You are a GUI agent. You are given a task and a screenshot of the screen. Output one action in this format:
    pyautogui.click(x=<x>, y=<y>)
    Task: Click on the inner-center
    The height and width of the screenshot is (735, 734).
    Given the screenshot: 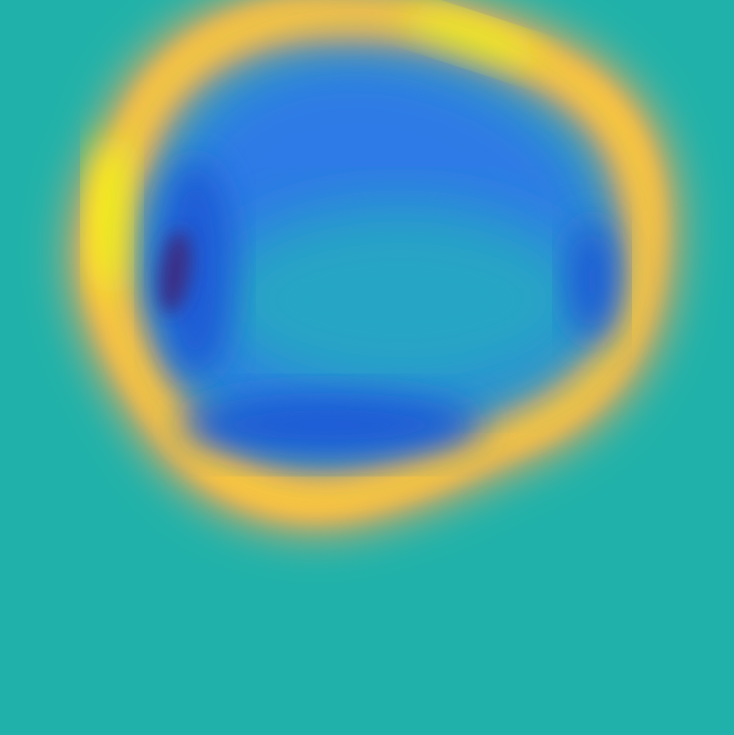 What is the action you would take?
    pyautogui.click(x=400, y=300)
    